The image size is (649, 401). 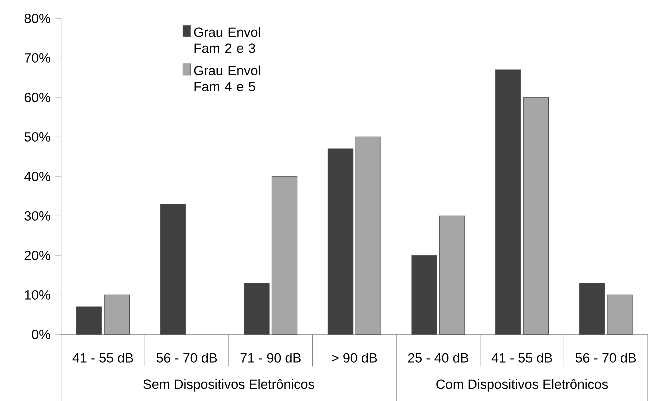 What do you see at coordinates (355, 358) in the screenshot?
I see `x-tick-label: > 90 dB` at bounding box center [355, 358].